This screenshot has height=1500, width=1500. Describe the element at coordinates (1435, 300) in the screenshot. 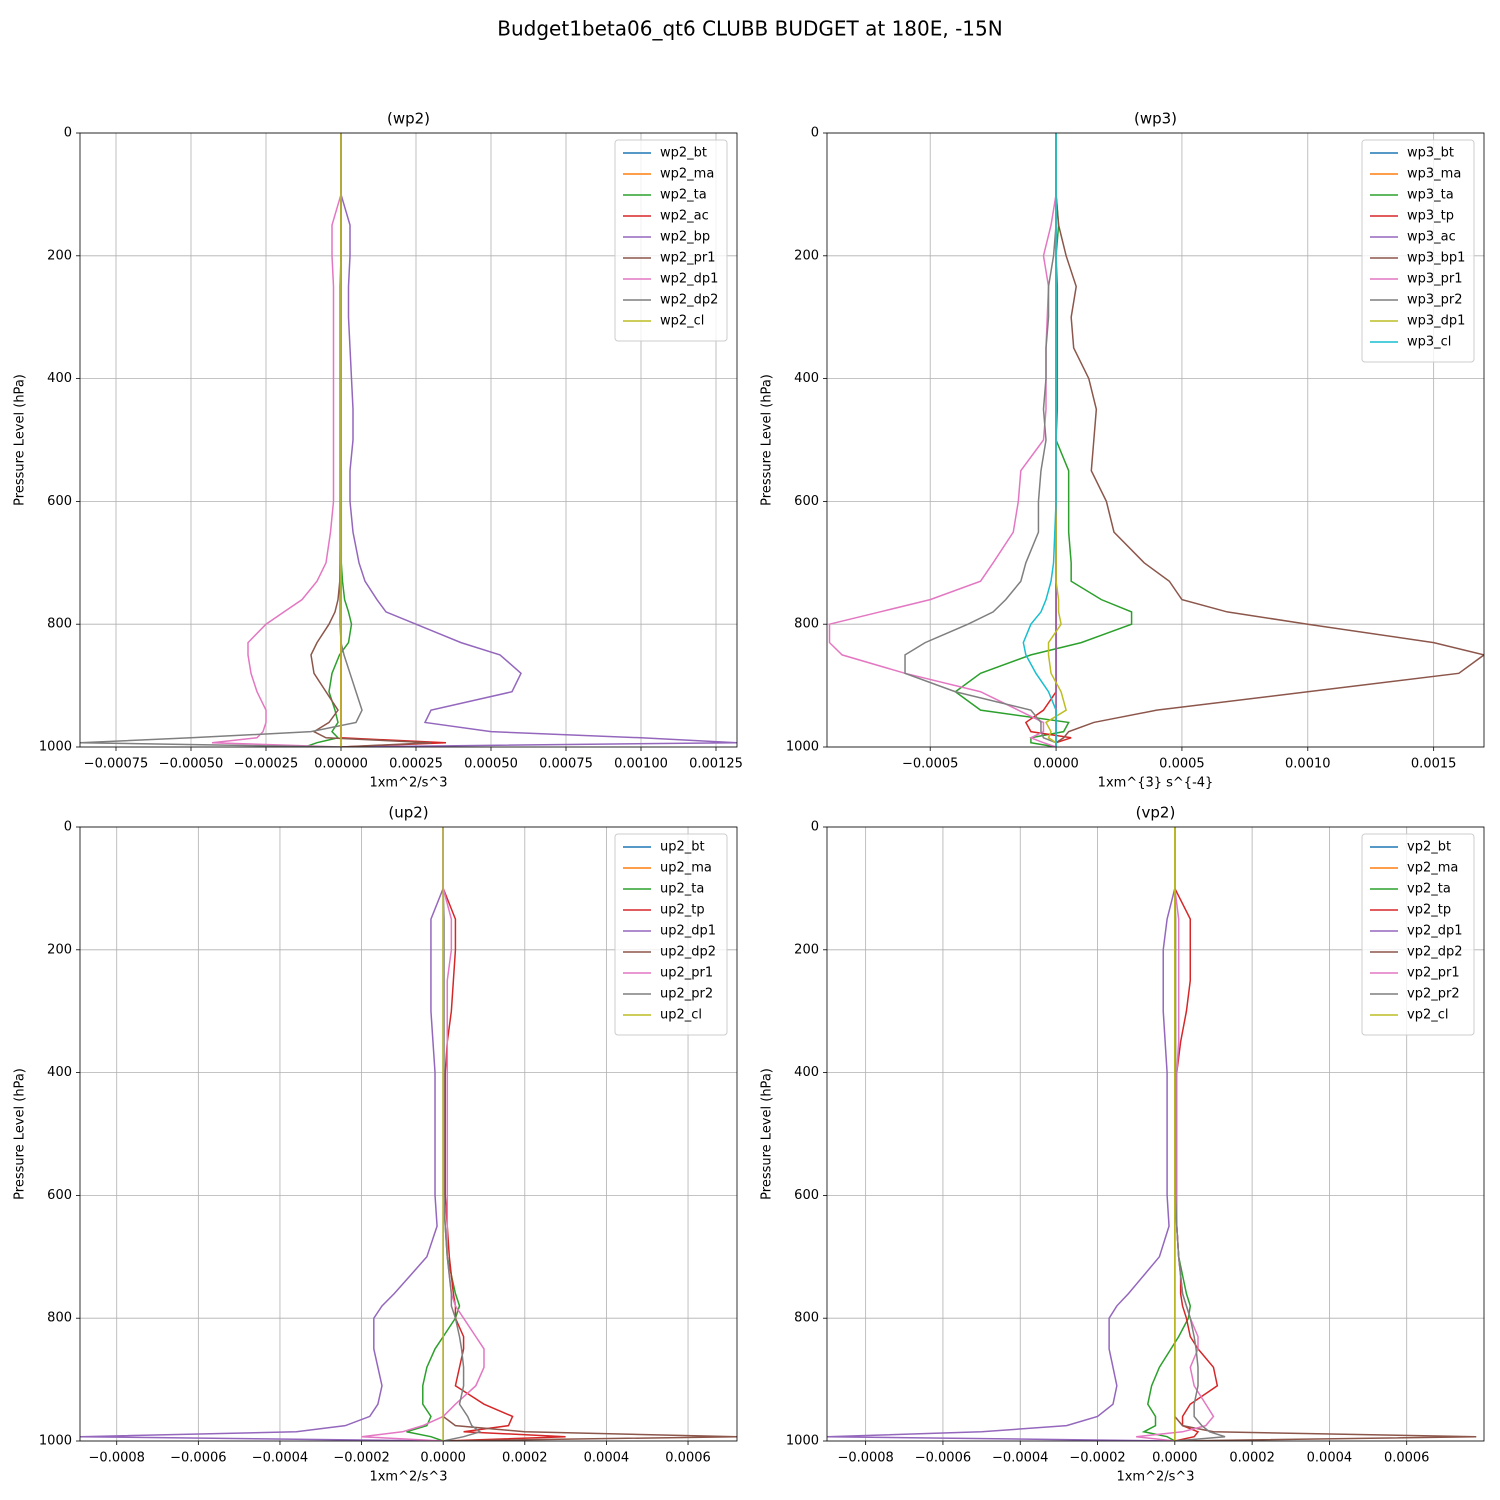

I see `legend-label: wp3_pr2` at that location.